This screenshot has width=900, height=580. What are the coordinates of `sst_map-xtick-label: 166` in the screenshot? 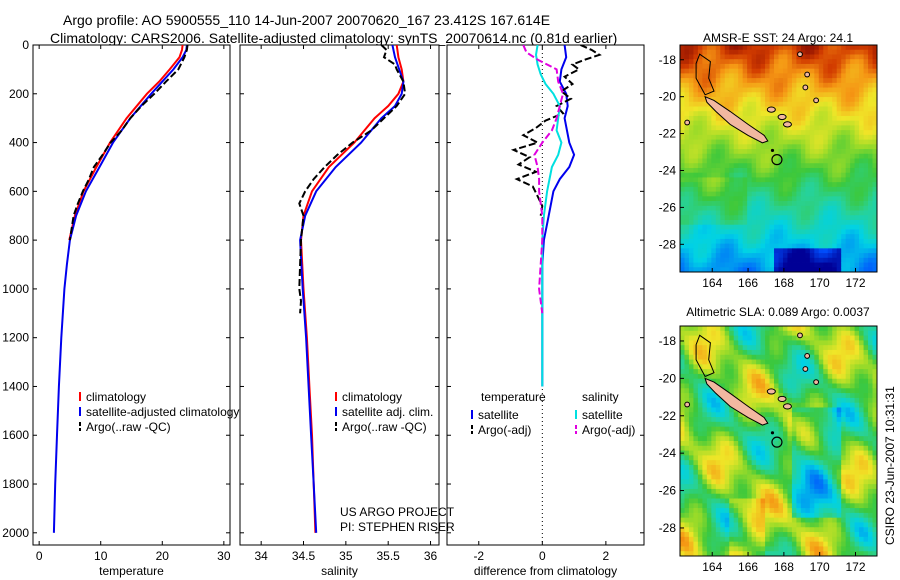 It's located at (748, 283).